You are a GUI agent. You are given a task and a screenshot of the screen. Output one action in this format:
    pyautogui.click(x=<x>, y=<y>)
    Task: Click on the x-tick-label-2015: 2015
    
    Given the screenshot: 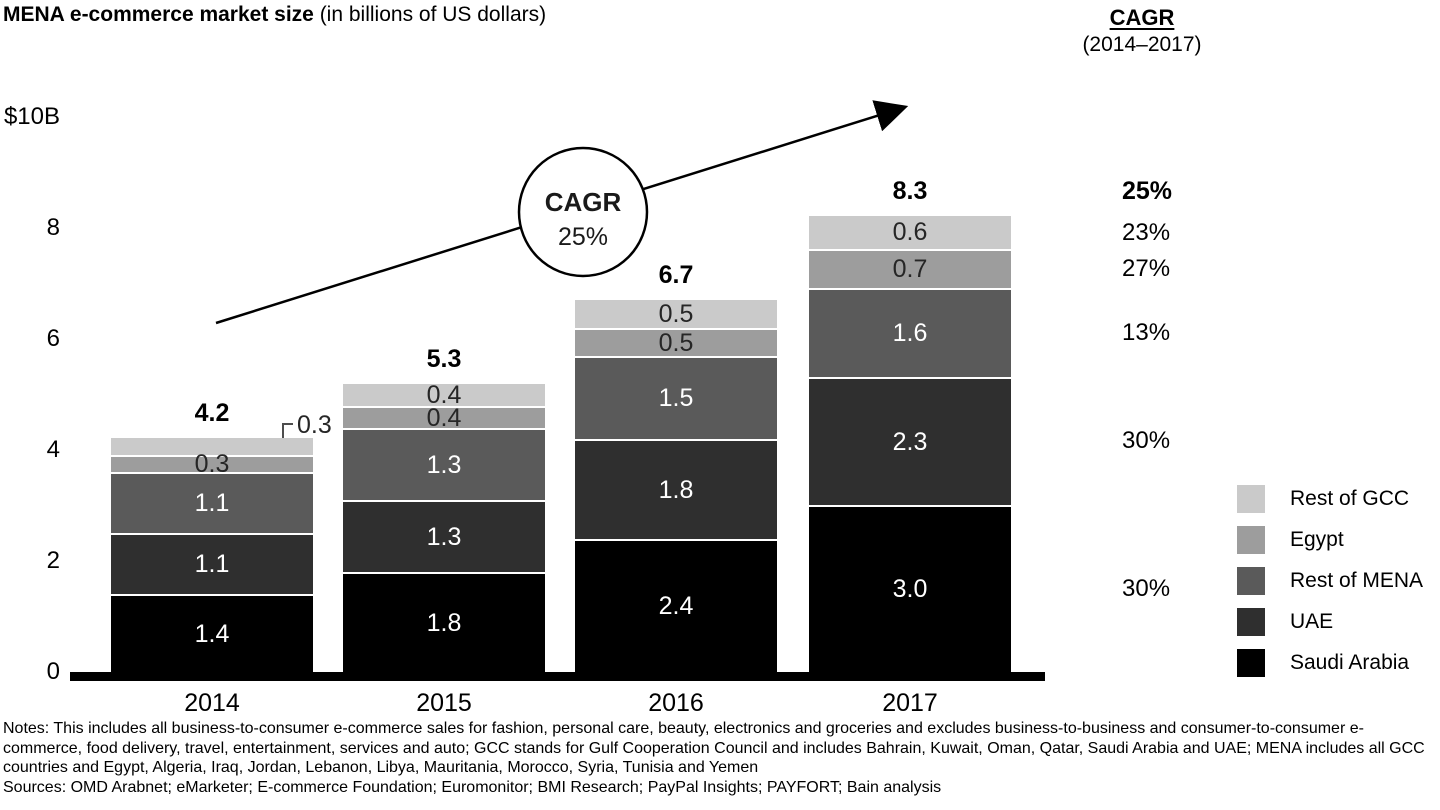 What is the action you would take?
    pyautogui.click(x=444, y=703)
    